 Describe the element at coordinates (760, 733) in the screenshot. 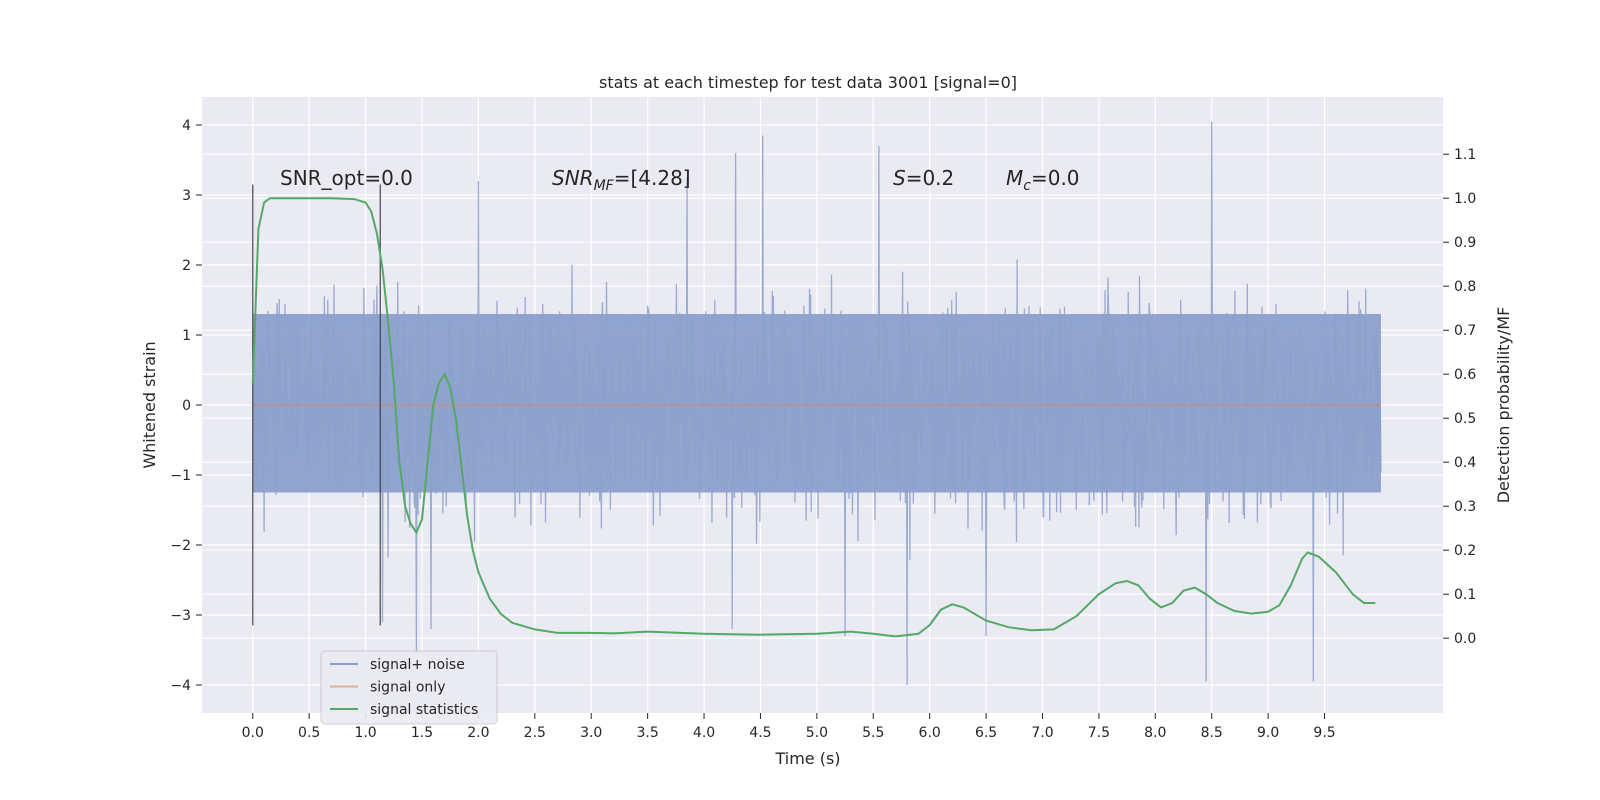

I see `x-tick-label: 4.5` at that location.